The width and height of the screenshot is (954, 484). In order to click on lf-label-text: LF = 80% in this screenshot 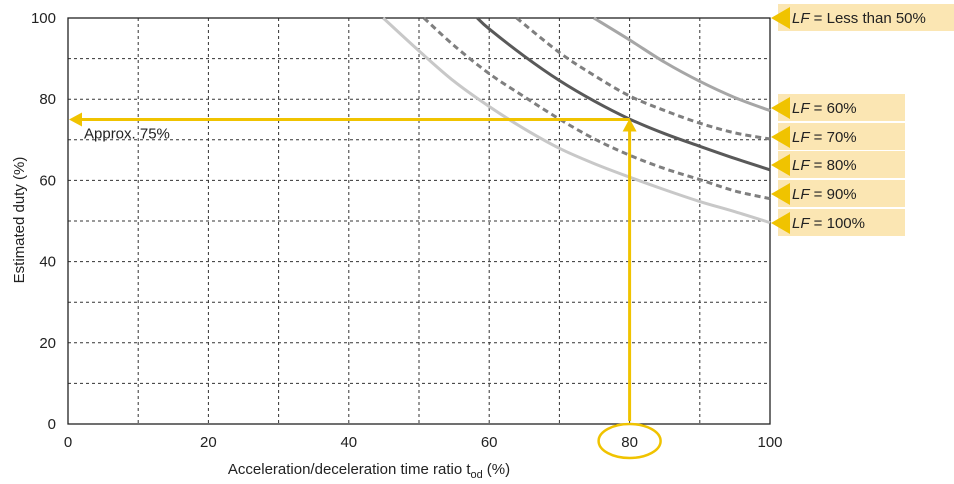, I will do `click(824, 165)`.